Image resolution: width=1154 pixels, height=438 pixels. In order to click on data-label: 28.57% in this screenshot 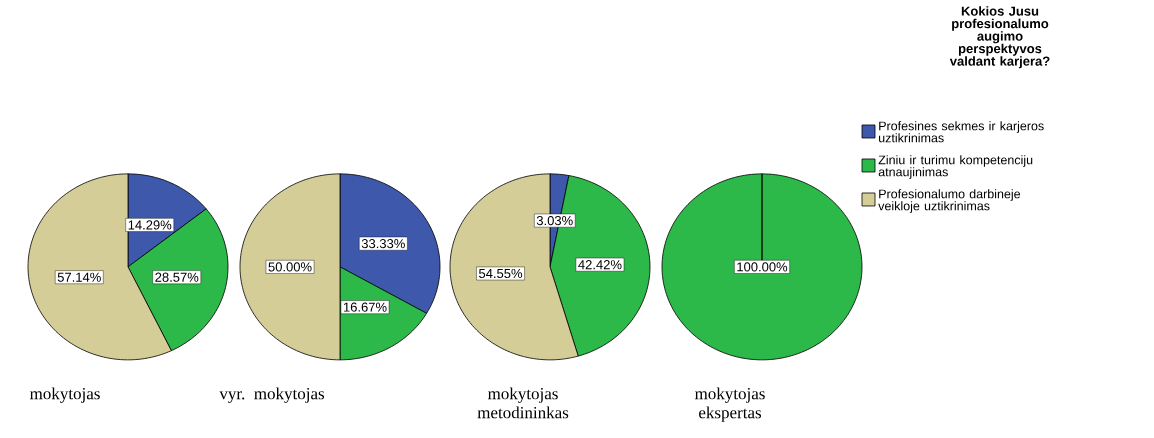, I will do `click(177, 277)`.